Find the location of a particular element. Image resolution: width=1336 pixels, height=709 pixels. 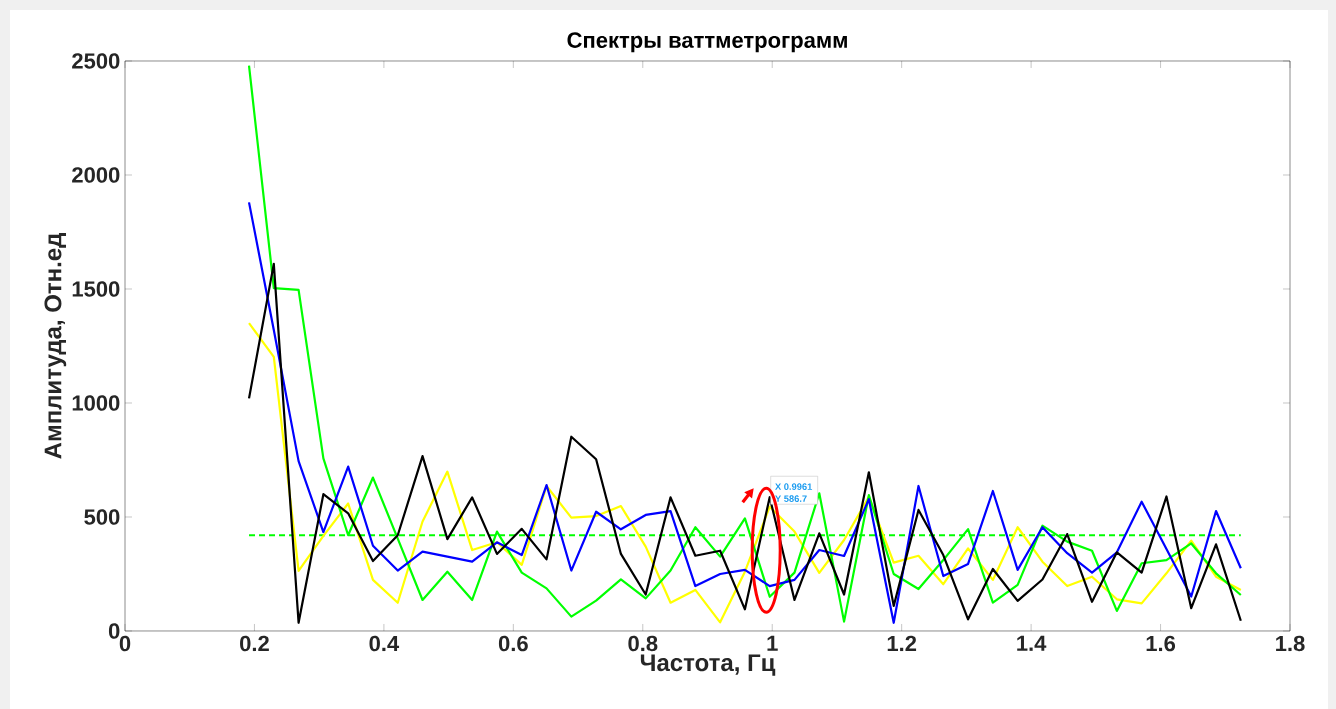

annotation: X 0.9961 is located at coordinates (794, 486).